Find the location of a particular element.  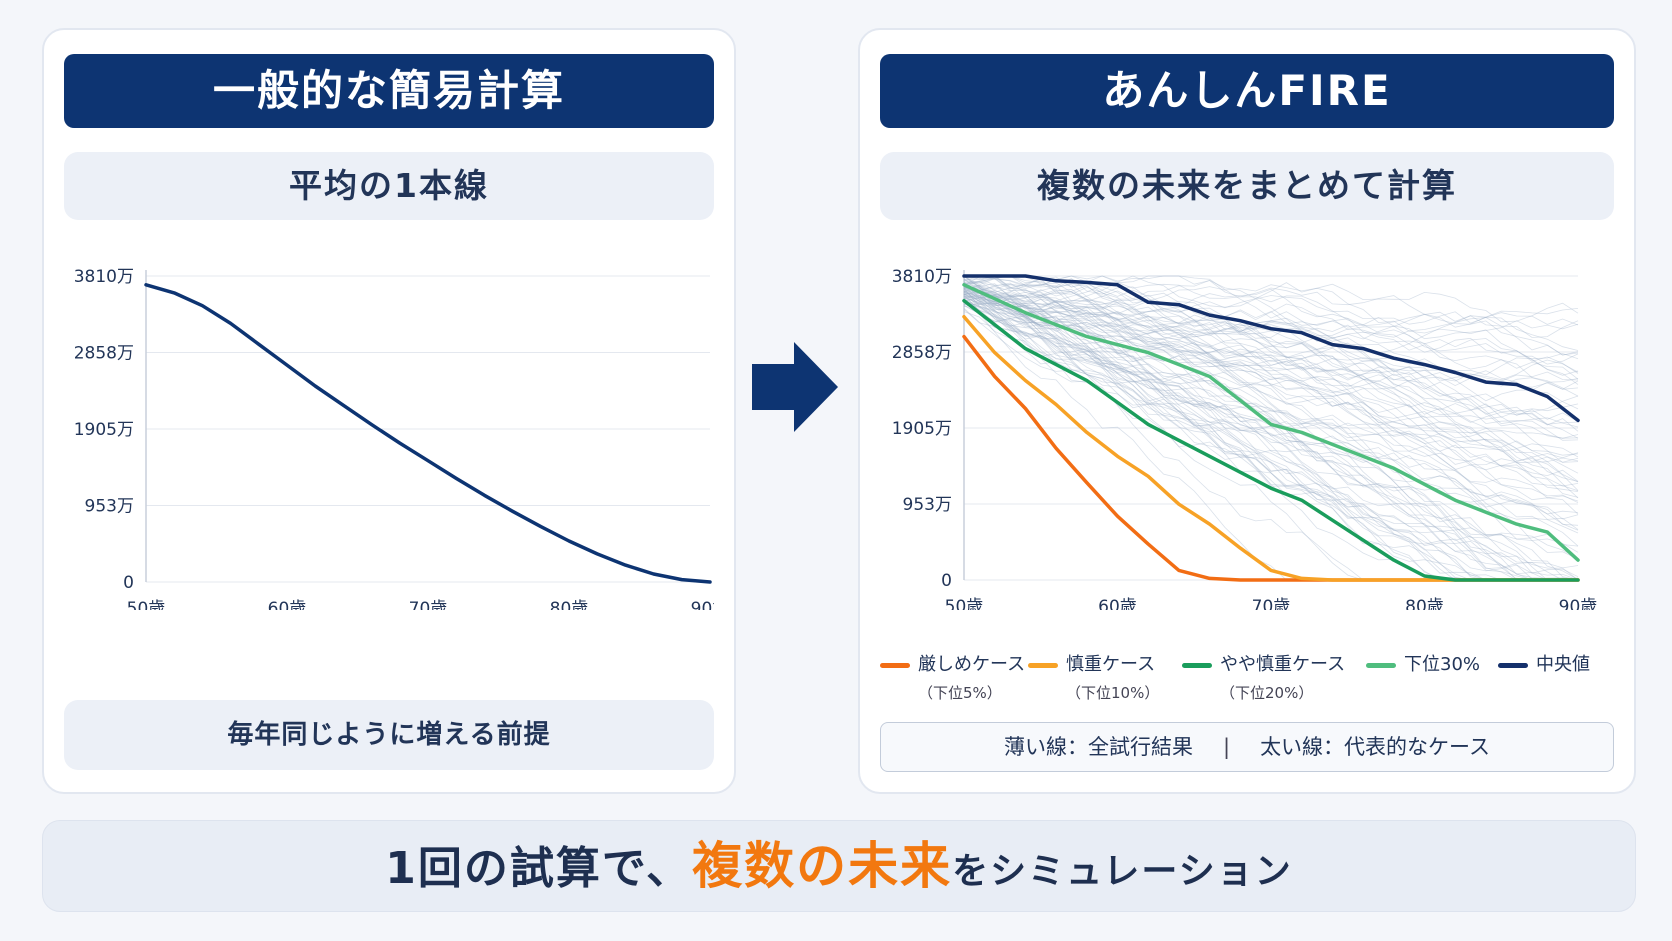

right-y-tick-label: 0 is located at coordinates (946, 581).